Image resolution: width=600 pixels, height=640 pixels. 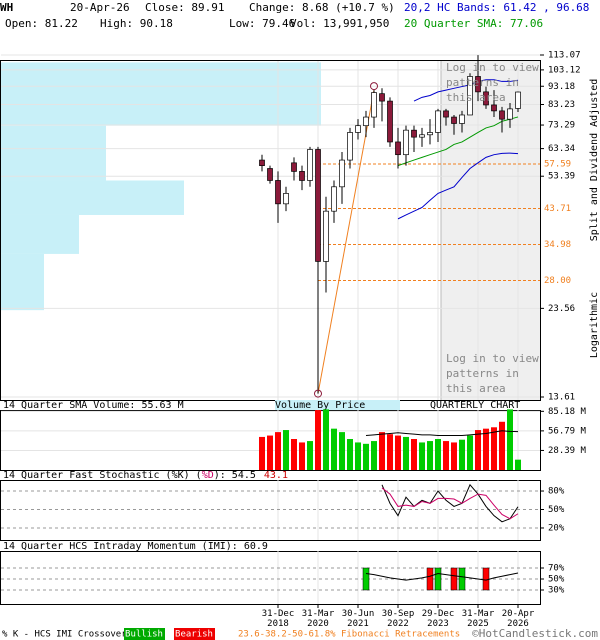 I want to click on footer-bearish: Bearish, so click(x=194, y=635).